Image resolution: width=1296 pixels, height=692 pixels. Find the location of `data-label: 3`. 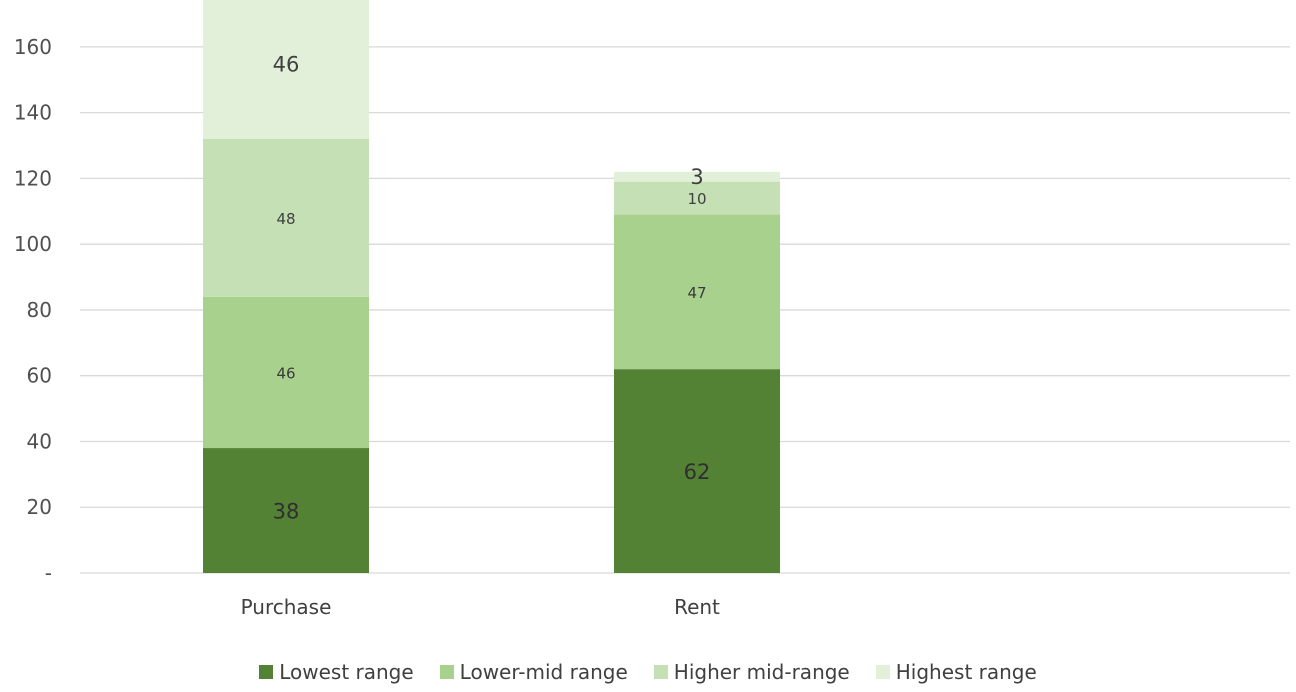

data-label: 3 is located at coordinates (696, 177).